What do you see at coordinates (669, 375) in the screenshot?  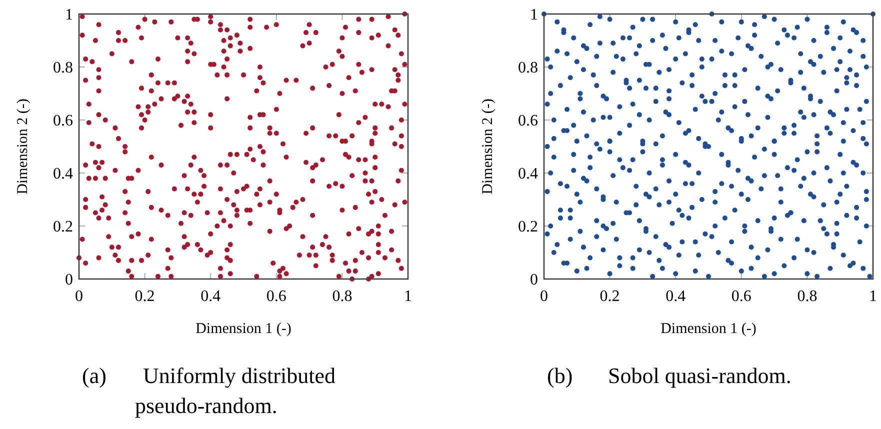 I see `text: (b) Sobol quasi-random.` at bounding box center [669, 375].